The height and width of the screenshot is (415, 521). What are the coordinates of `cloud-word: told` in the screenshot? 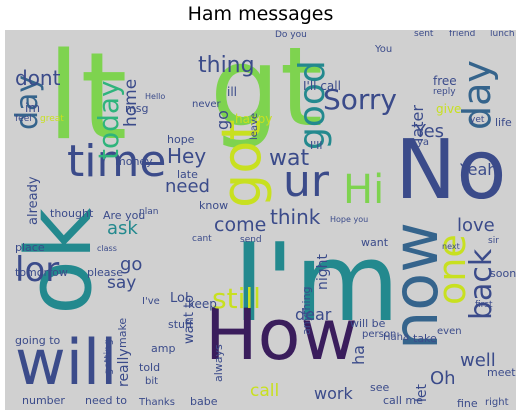 It's located at (150, 367).